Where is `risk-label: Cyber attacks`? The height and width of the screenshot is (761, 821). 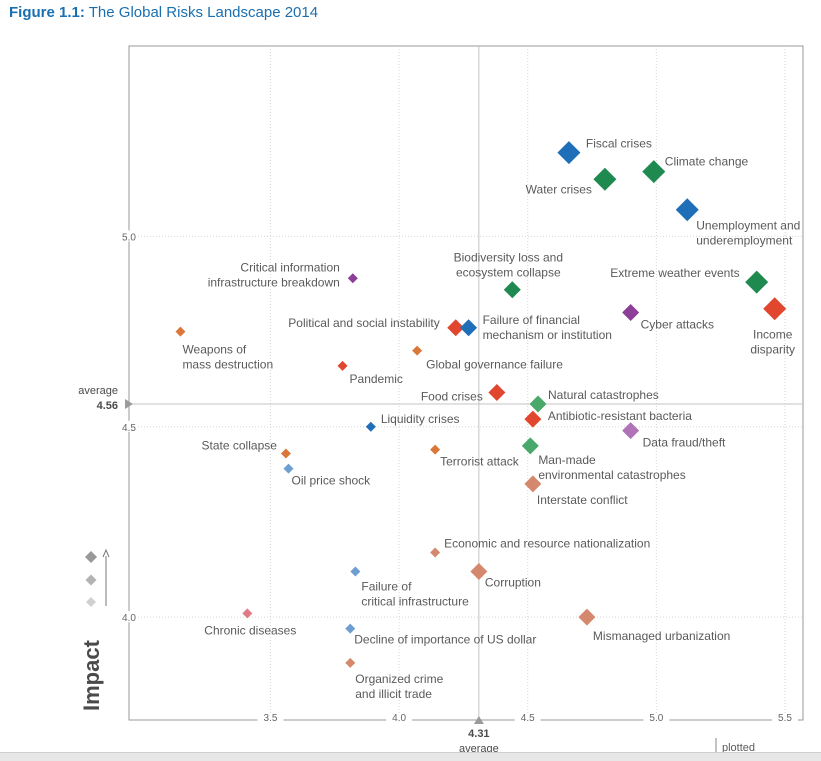 risk-label: Cyber attacks is located at coordinates (677, 325).